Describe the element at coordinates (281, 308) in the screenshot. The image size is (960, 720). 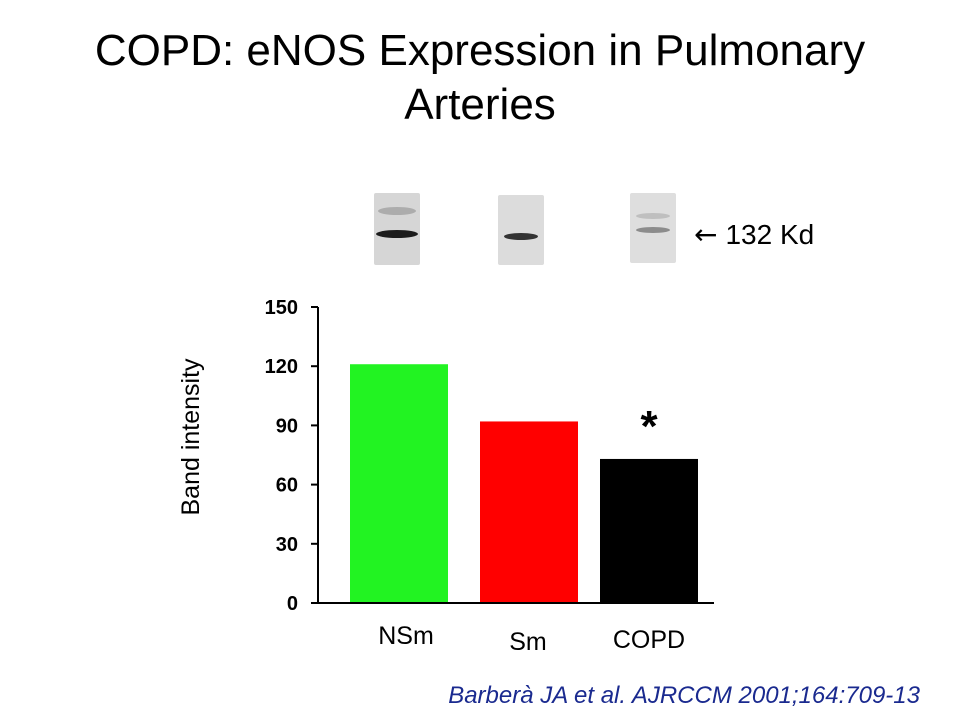
I see `y-tick-label: 150` at that location.